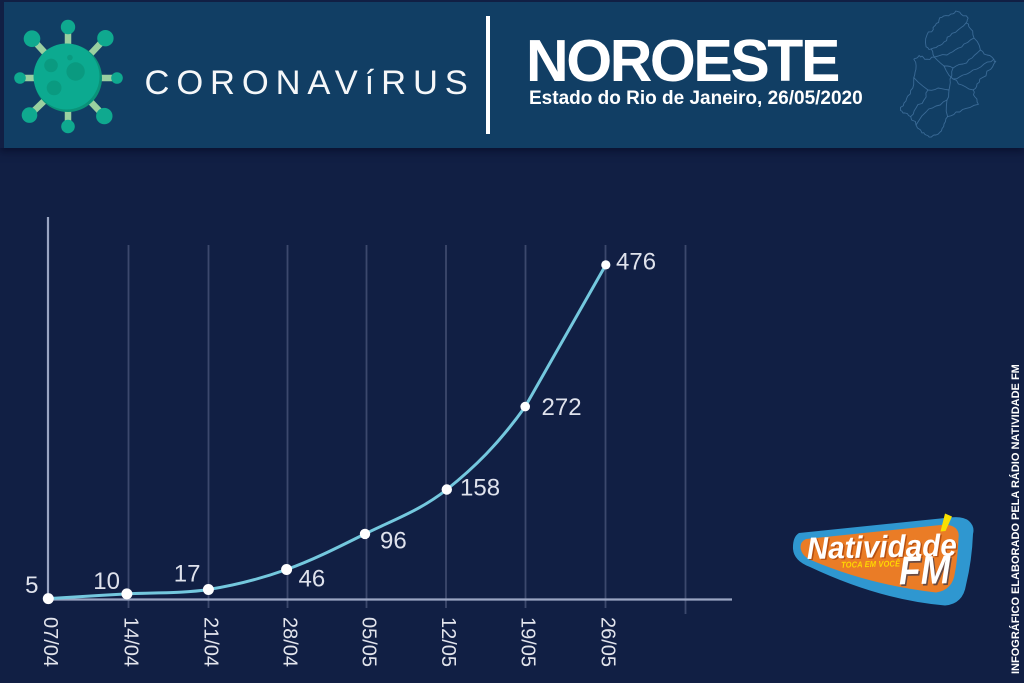 This screenshot has width=1024, height=683. Describe the element at coordinates (480, 488) in the screenshot. I see `svg-text: 158` at that location.